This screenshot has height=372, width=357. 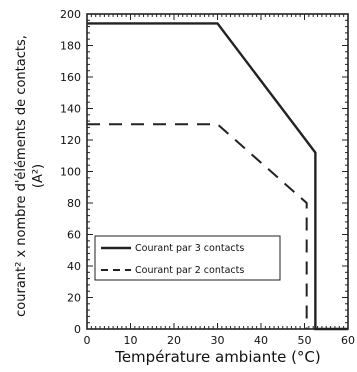 I want to click on x-tick-label: 30, so click(x=218, y=340).